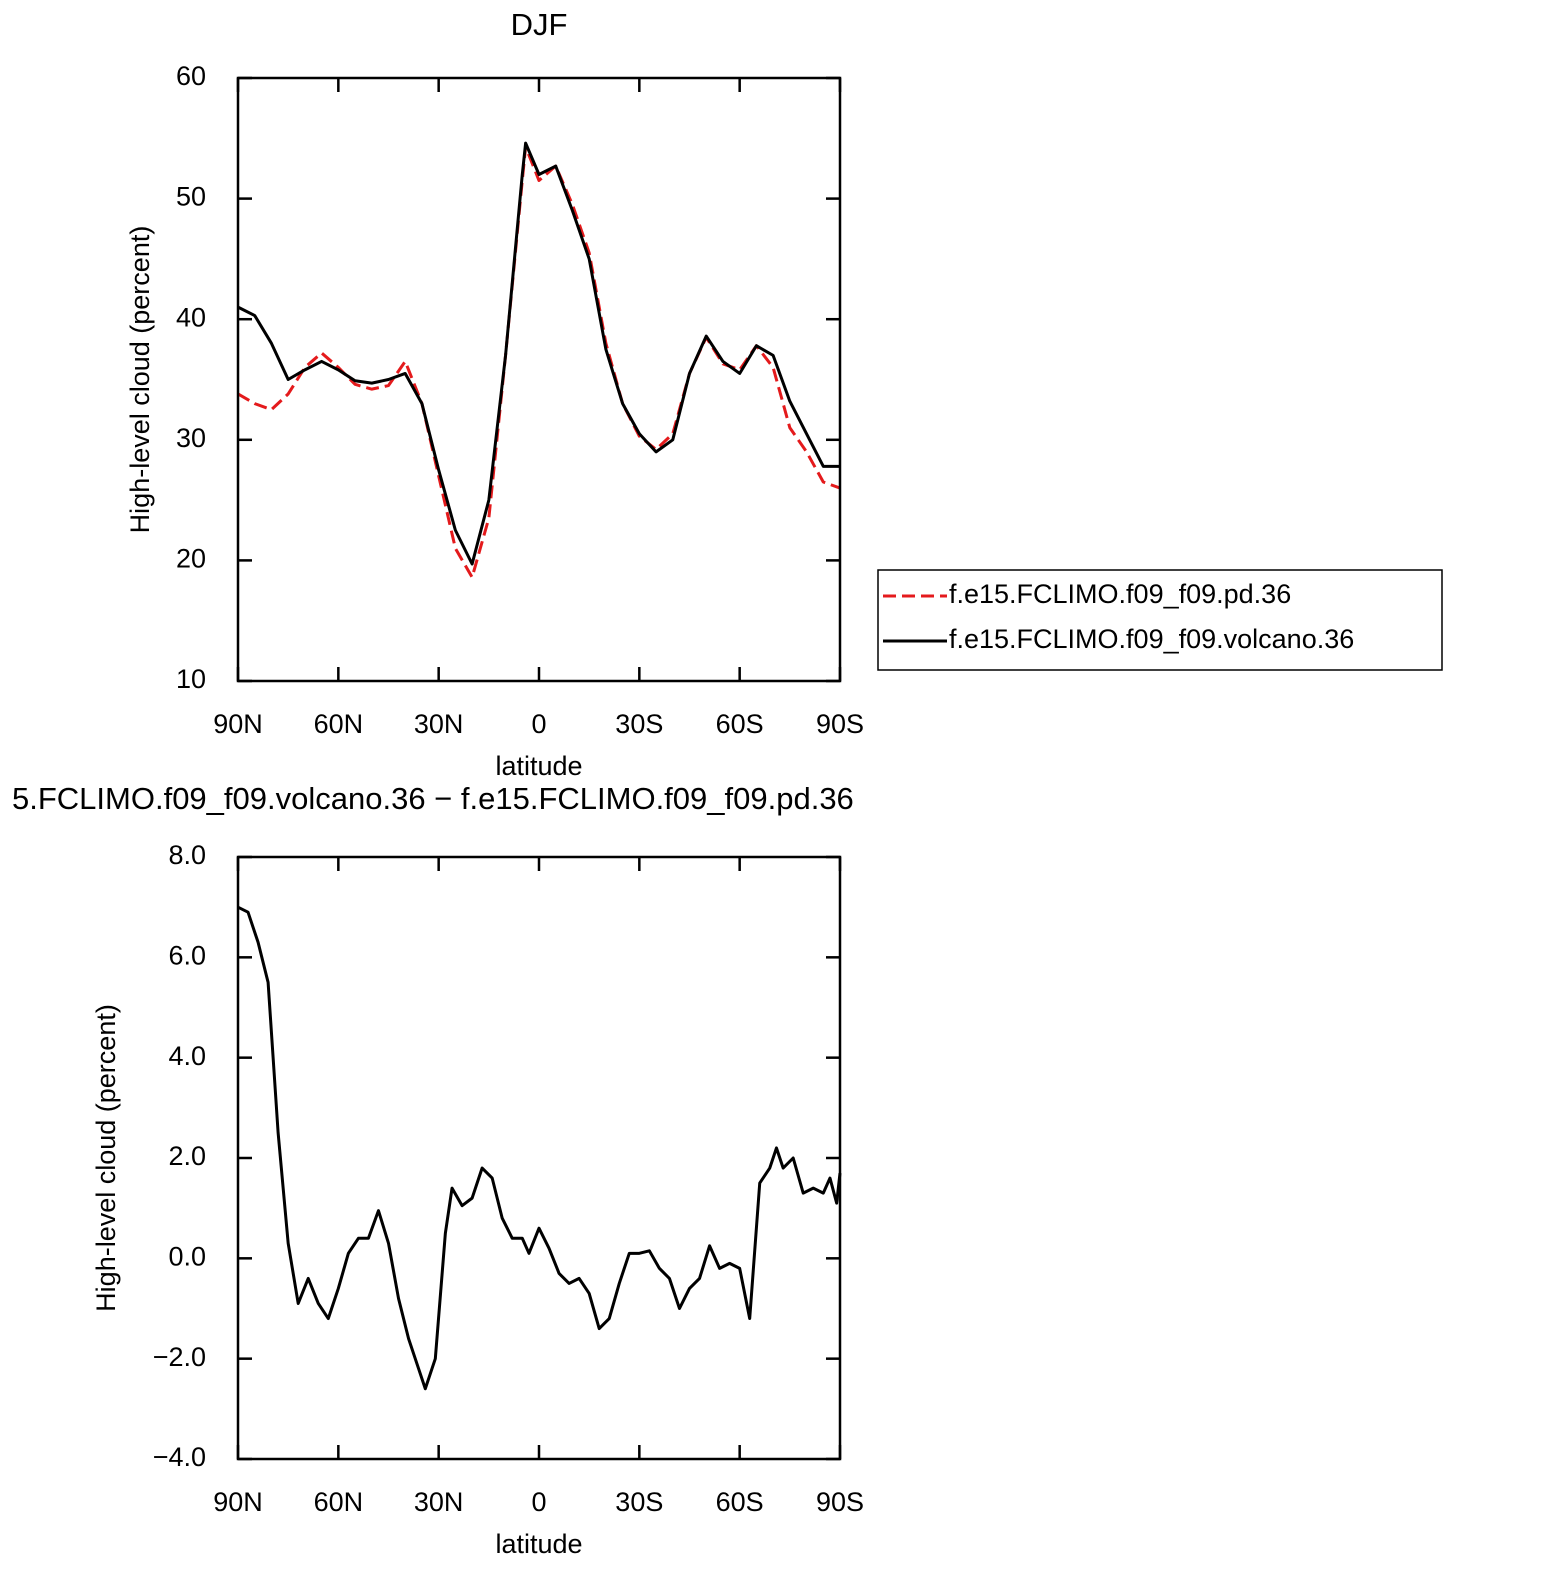 The height and width of the screenshot is (1569, 1549). Describe the element at coordinates (187, 1056) in the screenshot. I see `y-tick-label: 4.0` at that location.